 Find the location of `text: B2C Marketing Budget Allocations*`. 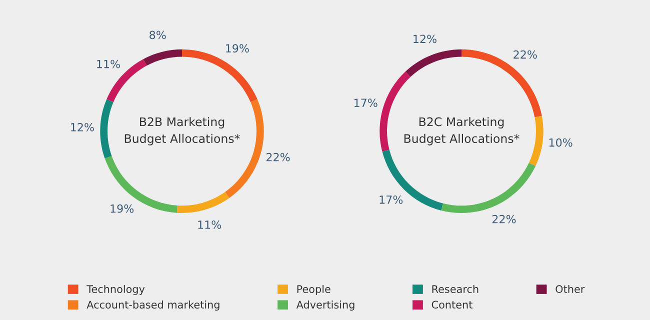

text: B2C Marketing Budget Allocations* is located at coordinates (462, 131).